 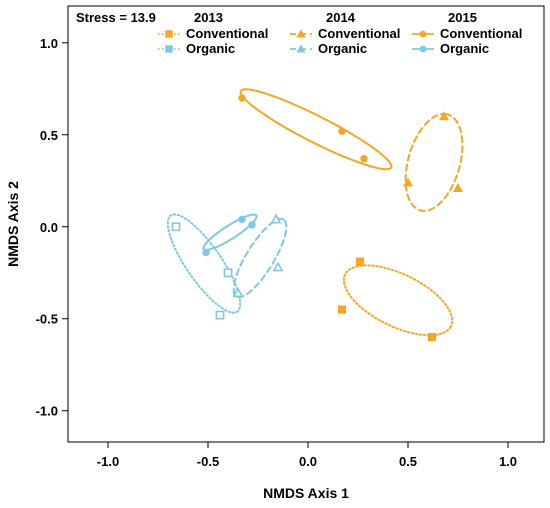 What do you see at coordinates (306, 493) in the screenshot?
I see `x-axis-title: NMDS Axis 1` at bounding box center [306, 493].